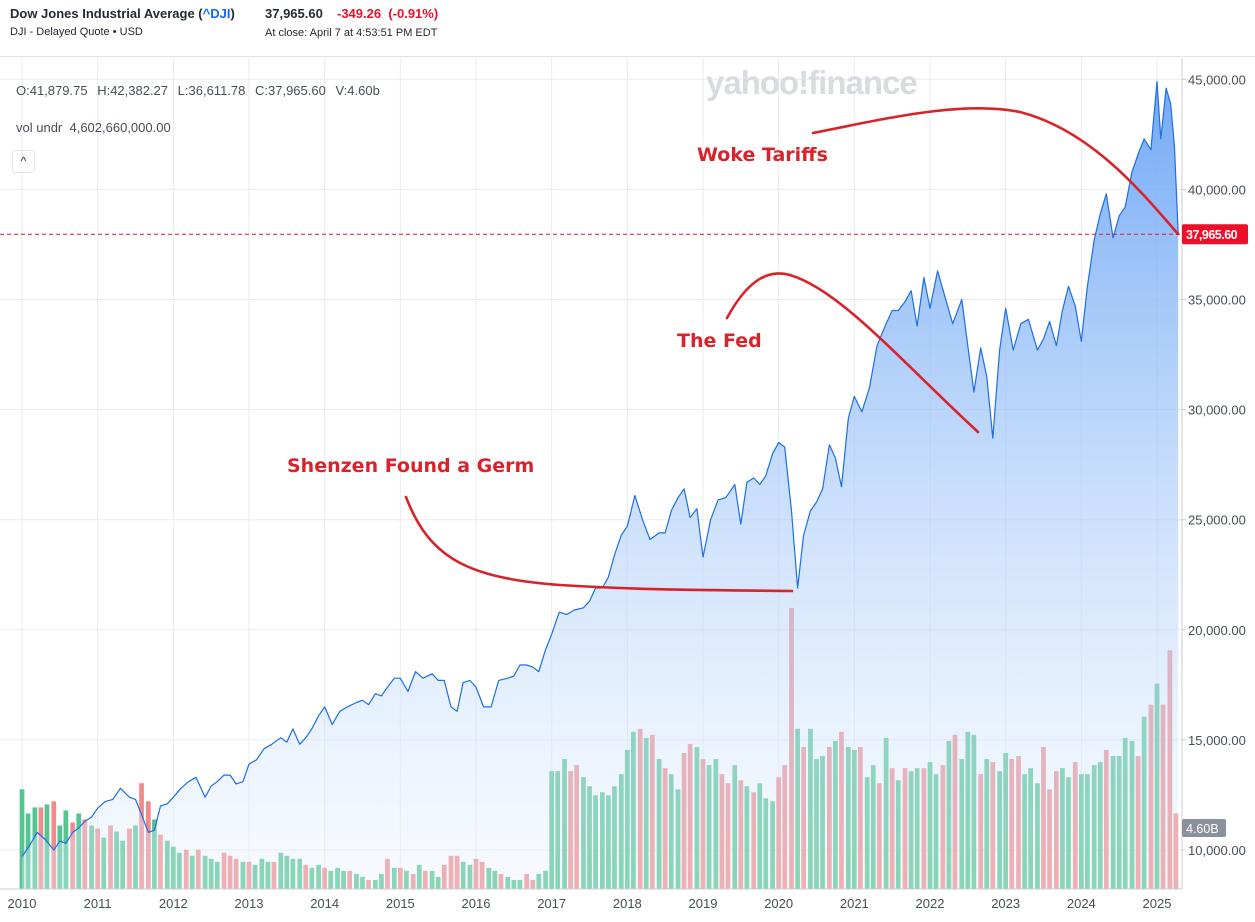  What do you see at coordinates (719, 341) in the screenshot?
I see `annotation-fed: The Fed` at bounding box center [719, 341].